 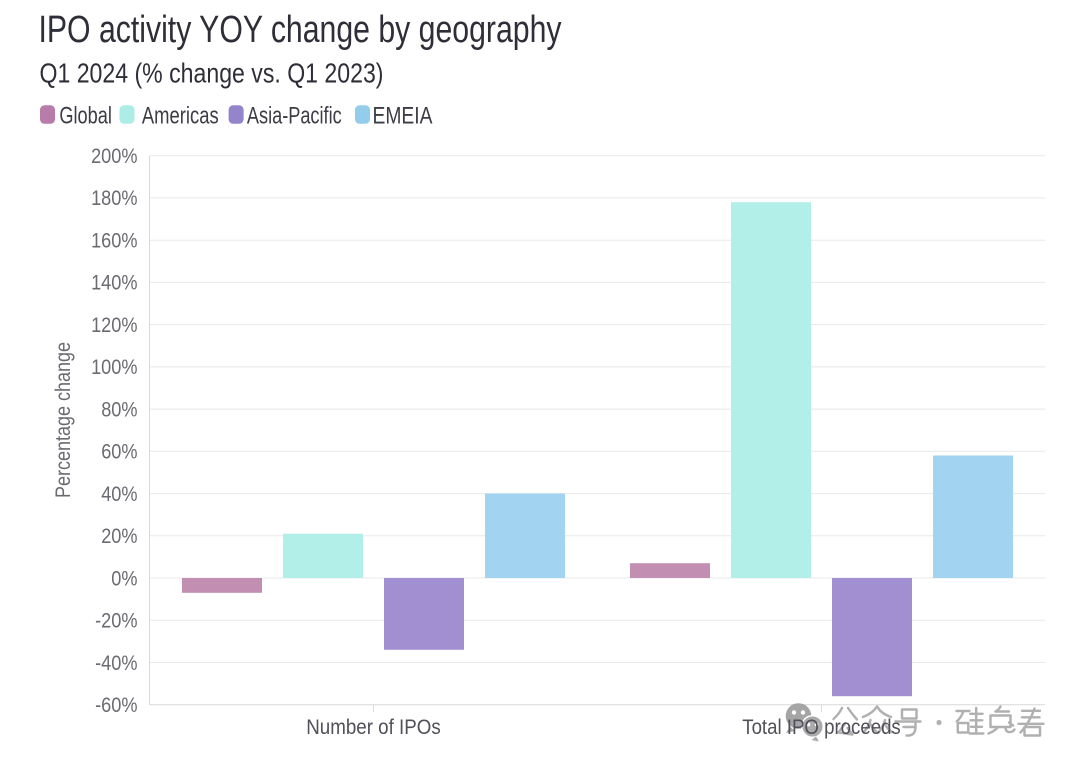 What do you see at coordinates (119, 494) in the screenshot?
I see `svg-text: 40%` at bounding box center [119, 494].